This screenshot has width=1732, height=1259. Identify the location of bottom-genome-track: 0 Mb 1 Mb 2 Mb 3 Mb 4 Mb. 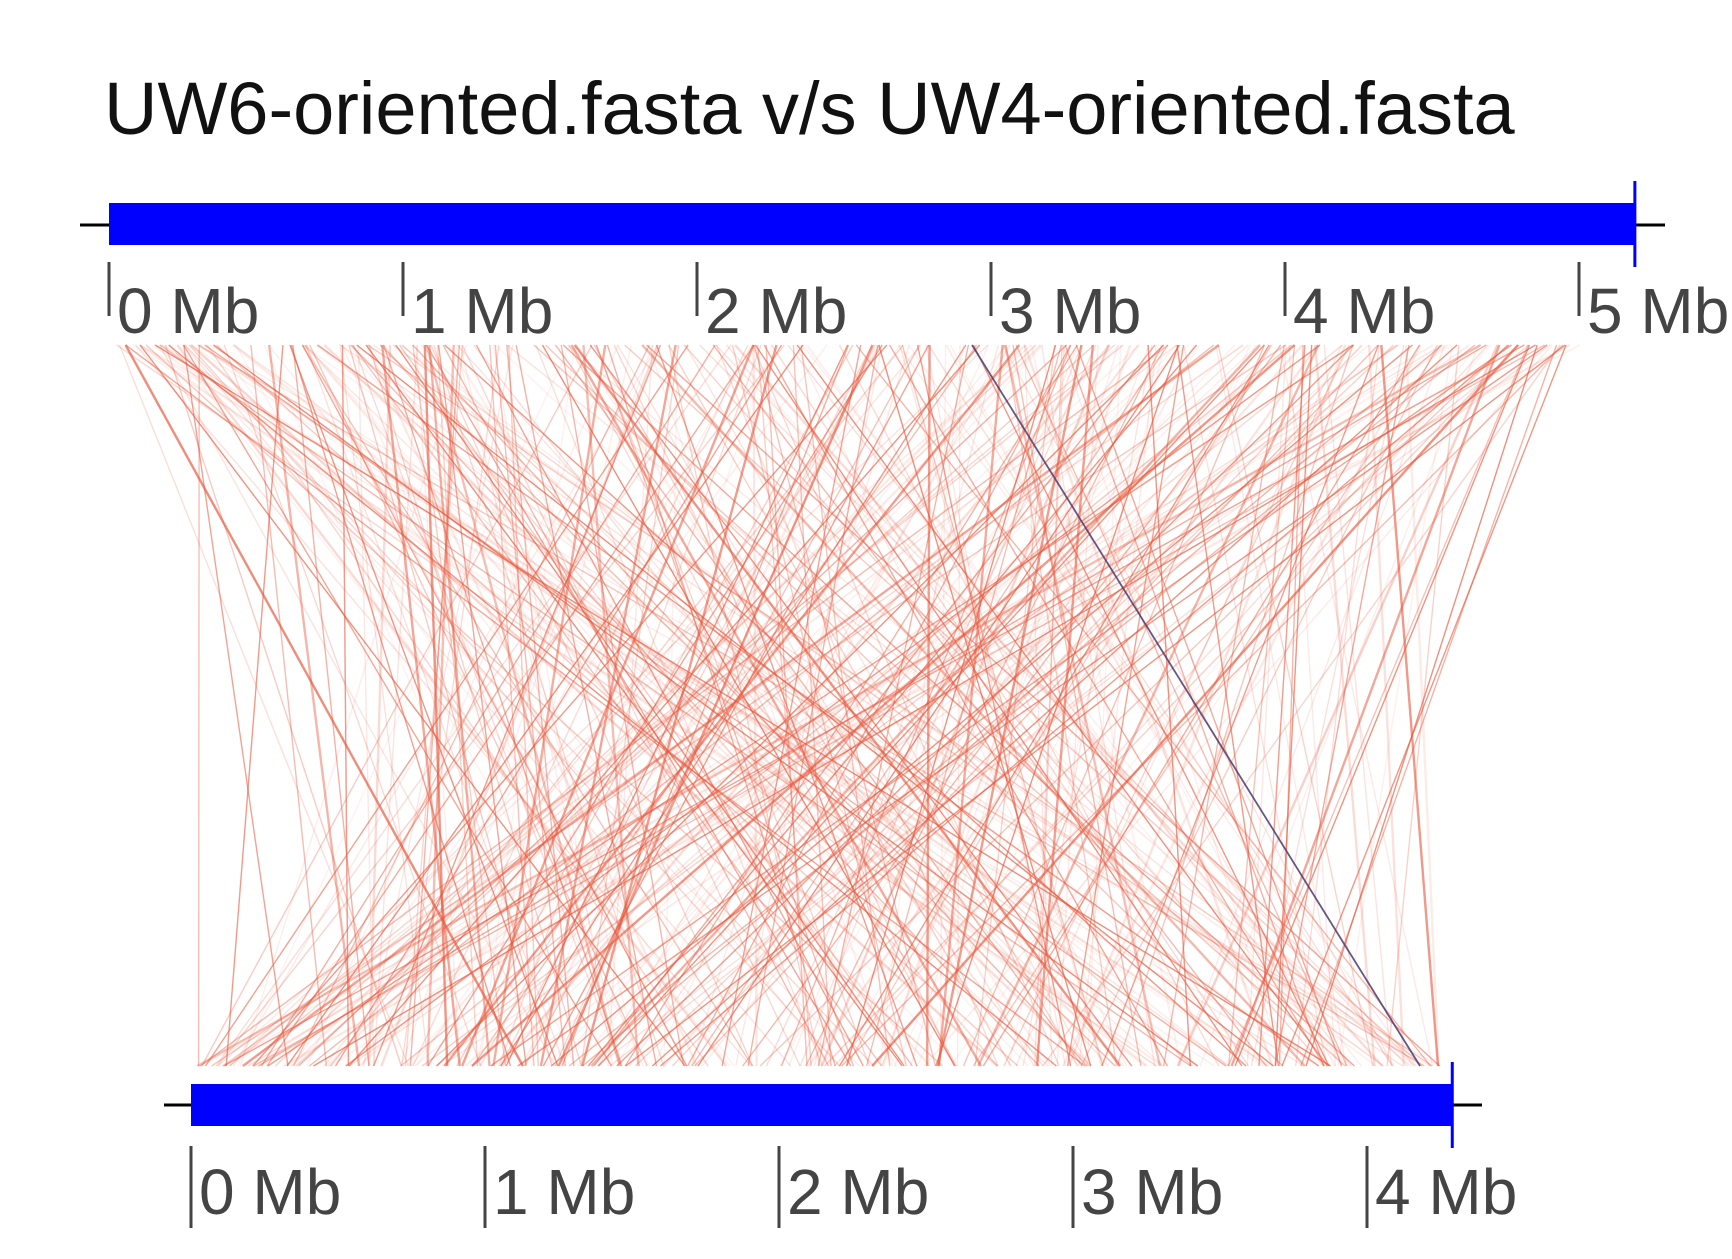
(840, 1145).